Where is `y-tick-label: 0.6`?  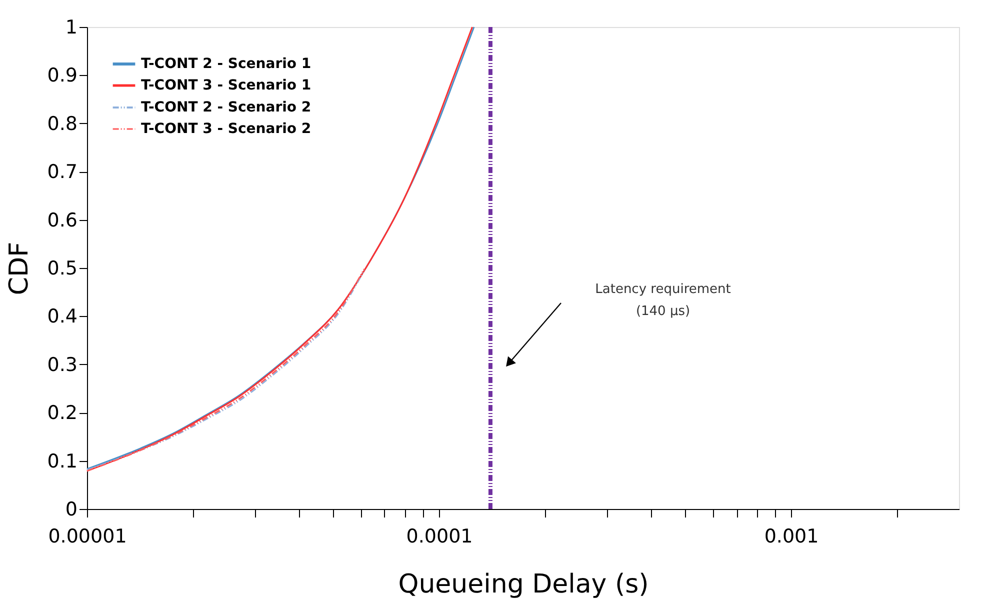 y-tick-label: 0.6 is located at coordinates (62, 220).